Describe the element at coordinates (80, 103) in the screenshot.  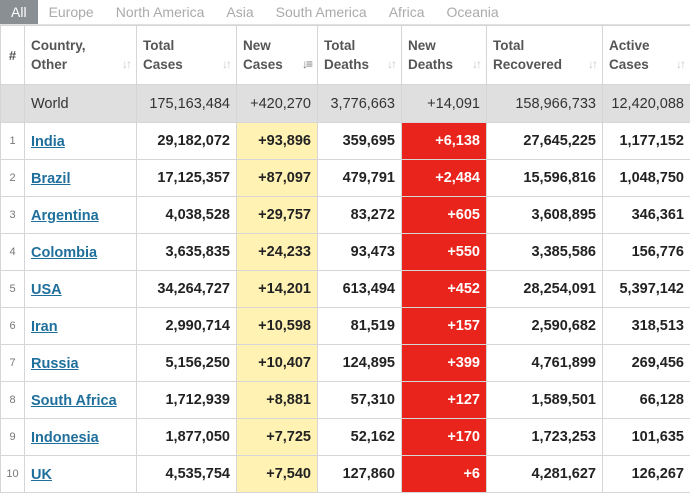
I see `world-name: World` at that location.